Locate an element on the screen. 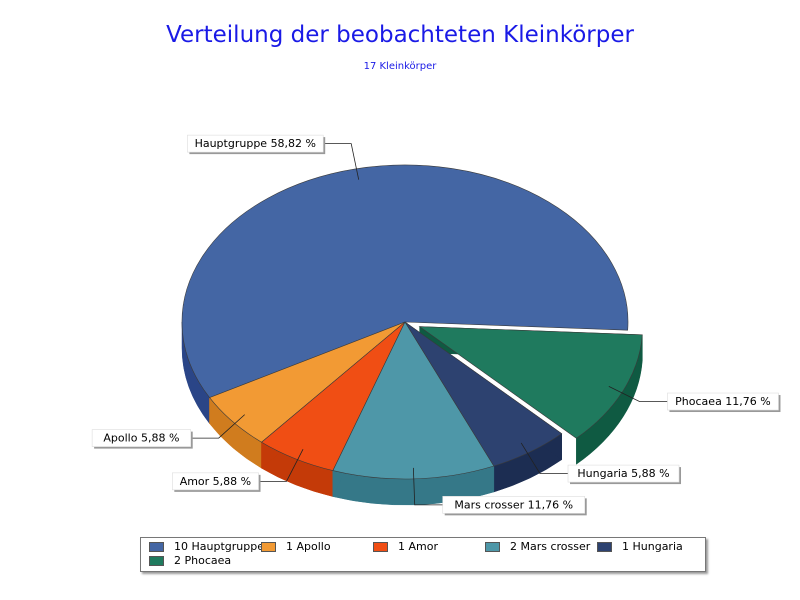 The width and height of the screenshot is (800, 600). leader-line-hauptgruppe is located at coordinates (341, 161).